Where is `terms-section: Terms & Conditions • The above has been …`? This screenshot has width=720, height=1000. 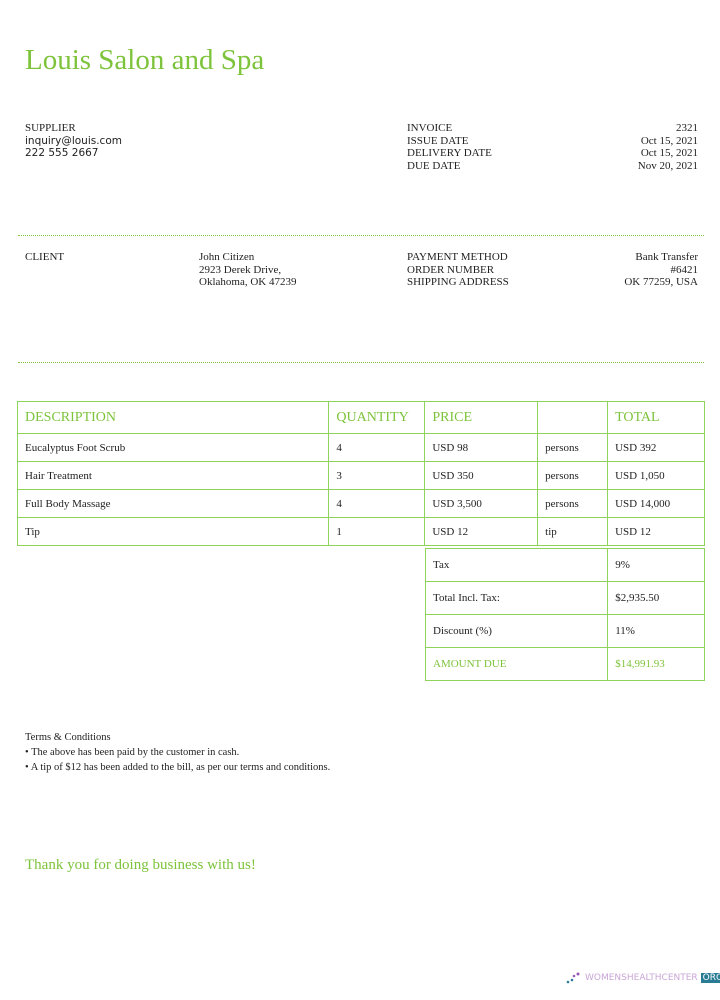 terms-section: Terms & Conditions • The above has been … is located at coordinates (177, 752).